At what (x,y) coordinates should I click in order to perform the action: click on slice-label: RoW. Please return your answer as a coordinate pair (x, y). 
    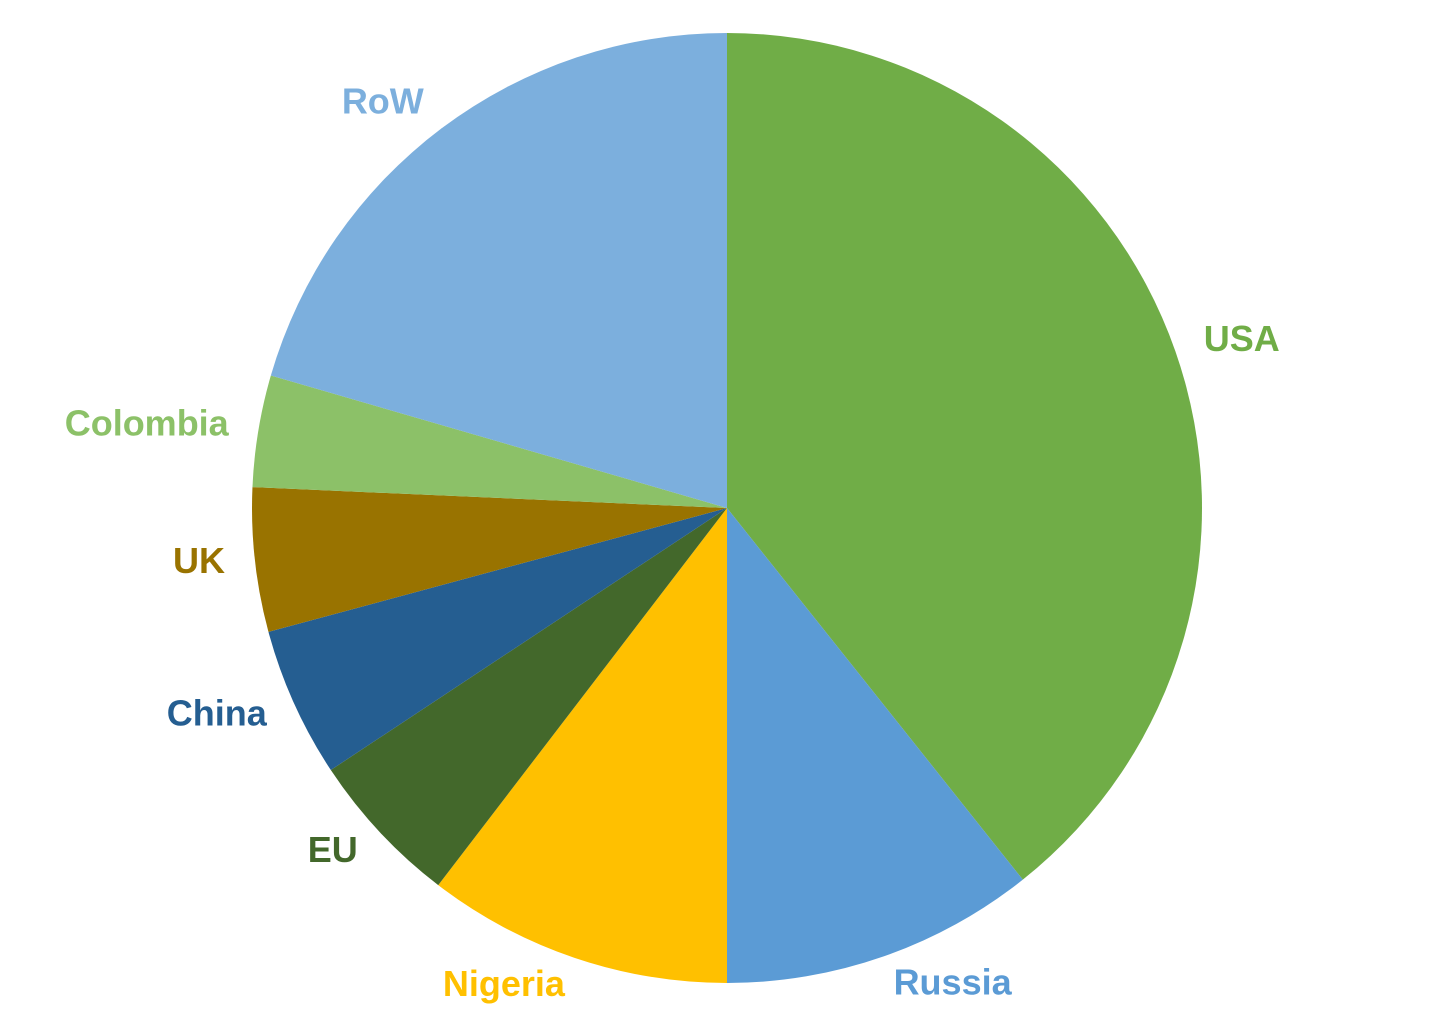
    Looking at the image, I should click on (383, 101).